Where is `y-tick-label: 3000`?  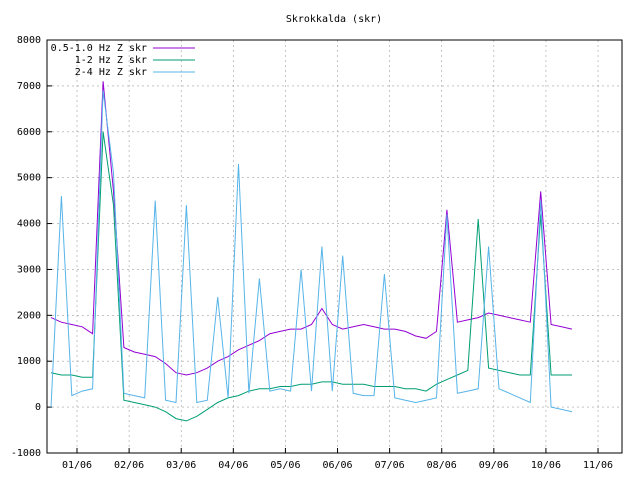 y-tick-label: 3000 is located at coordinates (29, 269).